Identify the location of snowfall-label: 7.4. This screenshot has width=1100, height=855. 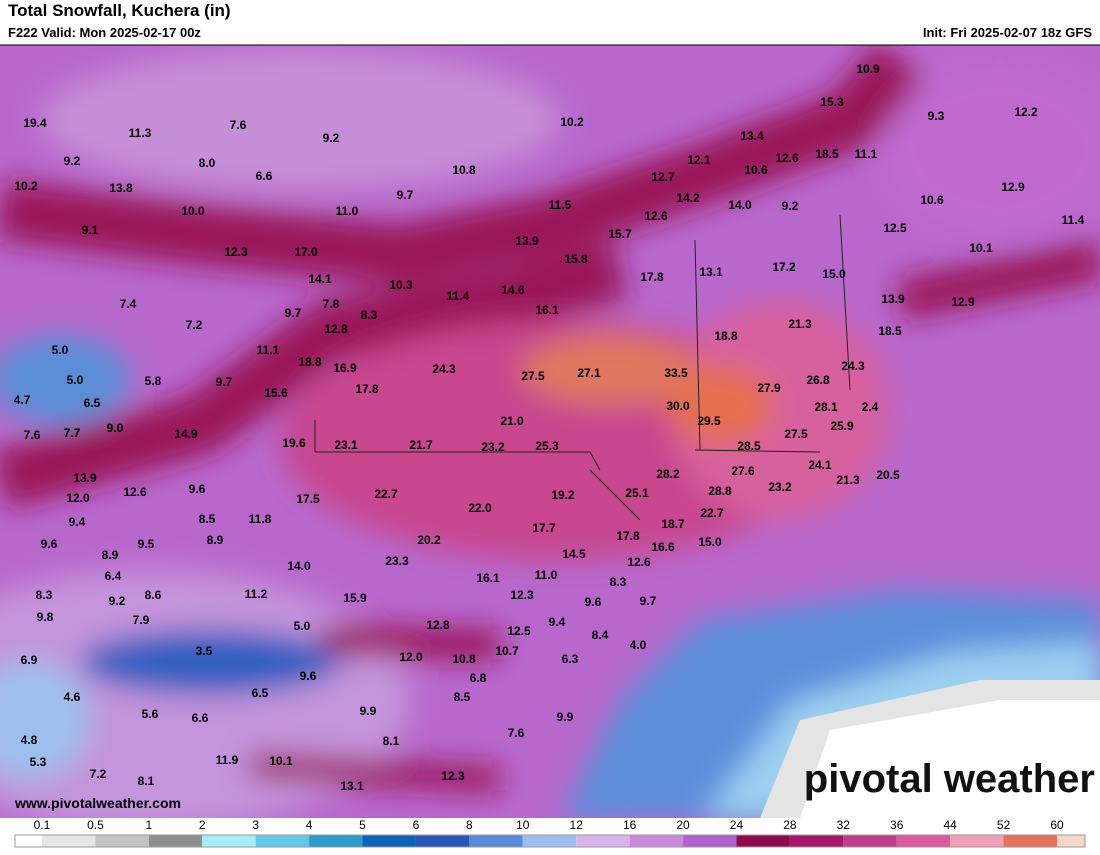
(128, 304).